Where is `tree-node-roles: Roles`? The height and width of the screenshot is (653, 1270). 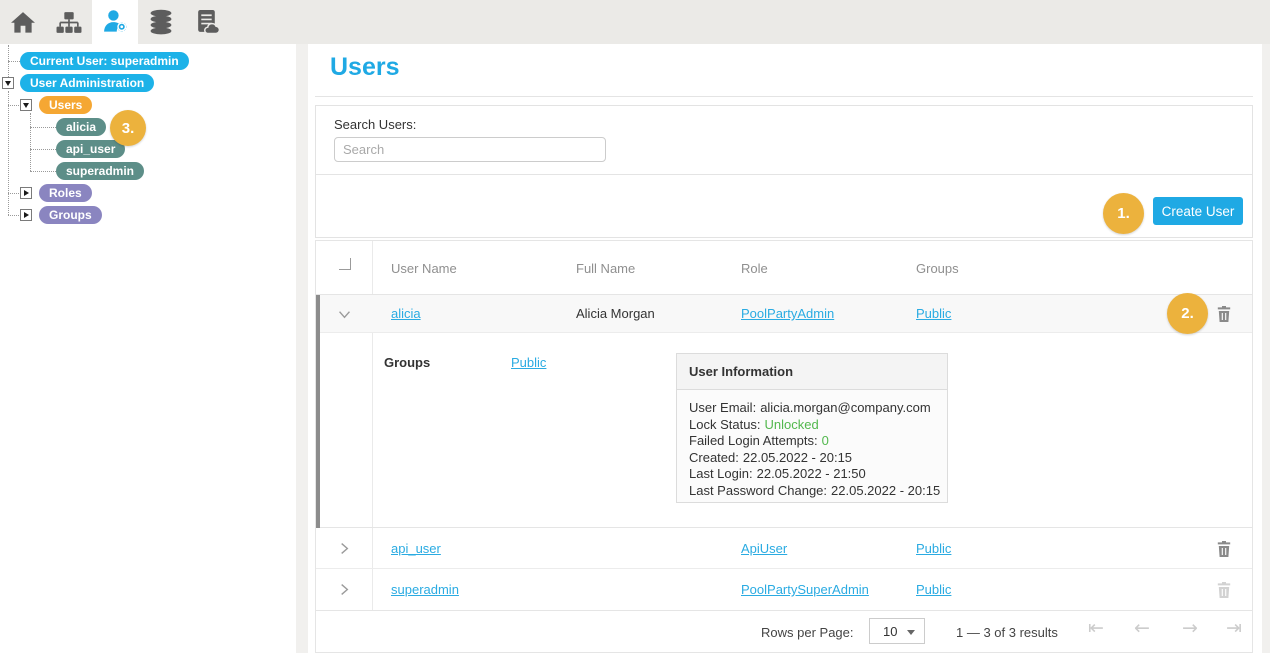 tree-node-roles: Roles is located at coordinates (65, 193).